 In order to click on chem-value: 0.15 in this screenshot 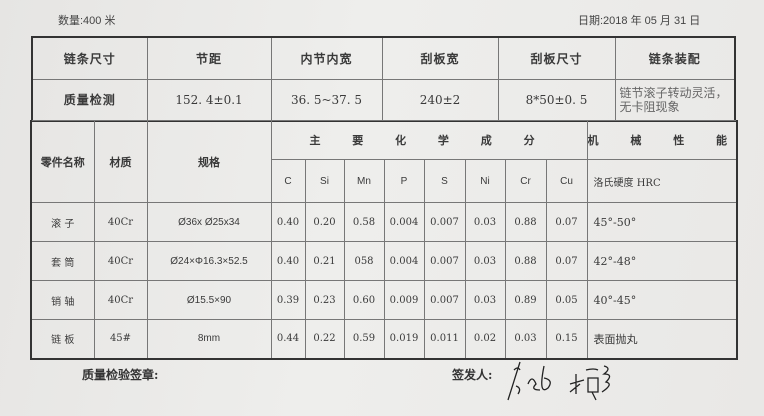, I will do `click(566, 339)`.